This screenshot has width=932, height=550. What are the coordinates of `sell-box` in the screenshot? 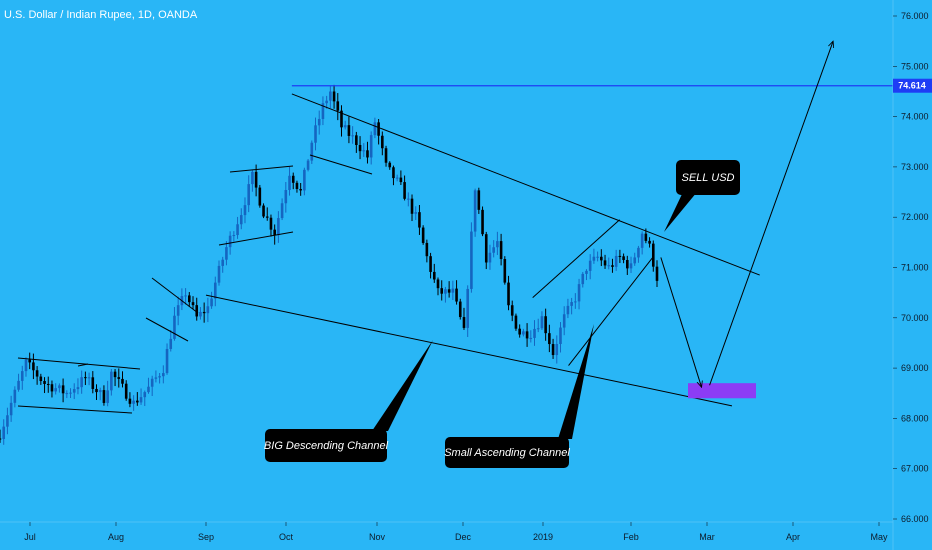 It's located at (708, 177).